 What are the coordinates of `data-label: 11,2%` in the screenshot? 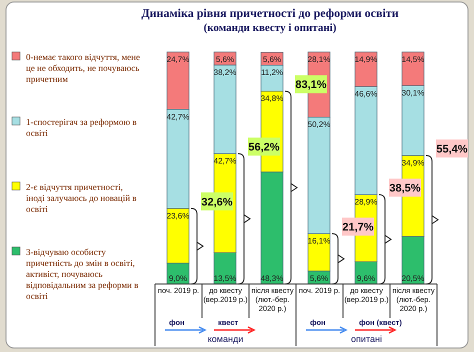 It's located at (272, 73).